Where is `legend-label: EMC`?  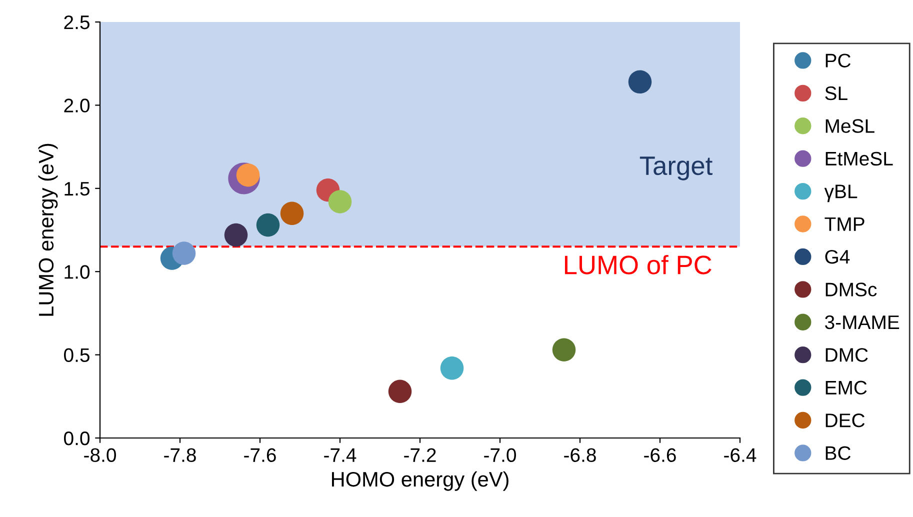 legend-label: EMC is located at coordinates (846, 387).